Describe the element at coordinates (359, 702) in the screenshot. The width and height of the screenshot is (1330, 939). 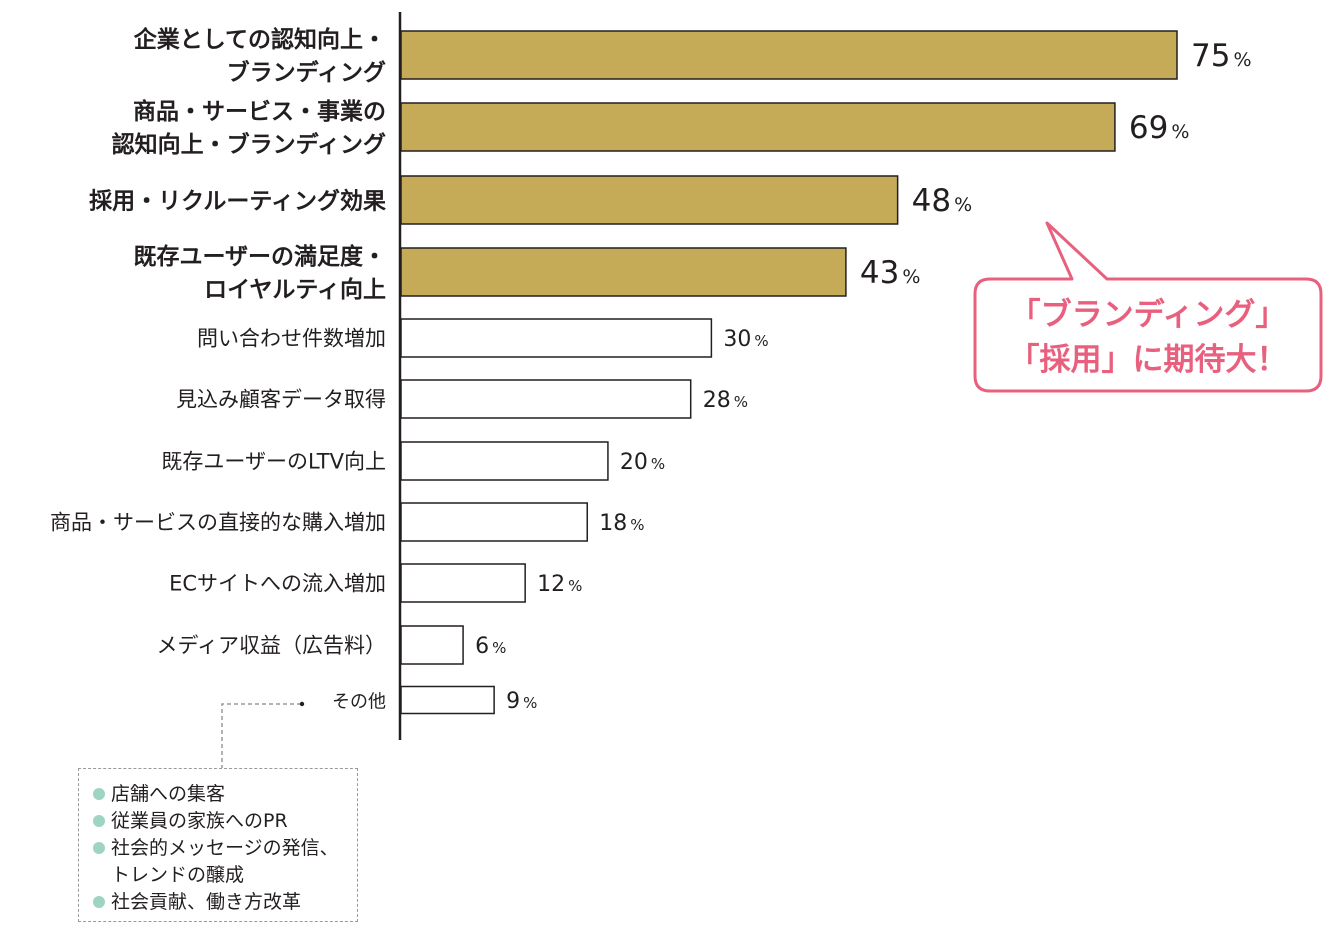
I see `category-label: その他` at that location.